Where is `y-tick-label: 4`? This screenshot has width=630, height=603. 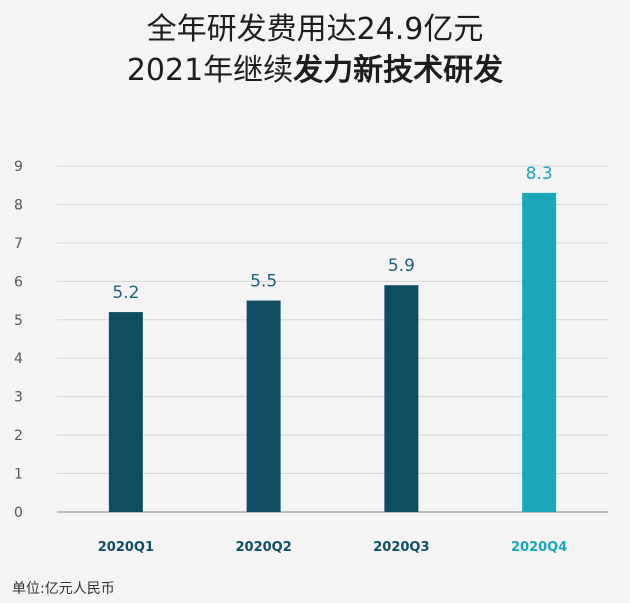
y-tick-label: 4 is located at coordinates (18, 359).